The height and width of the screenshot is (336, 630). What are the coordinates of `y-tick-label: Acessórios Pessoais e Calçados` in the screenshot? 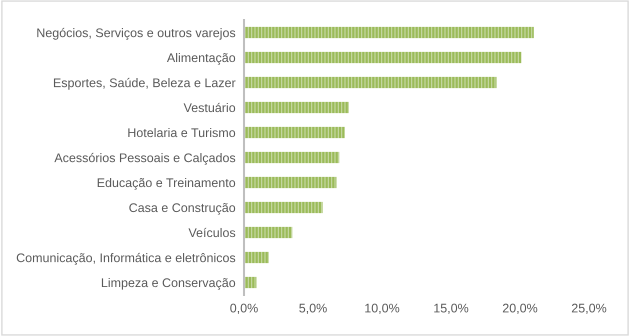 It's located at (145, 158).